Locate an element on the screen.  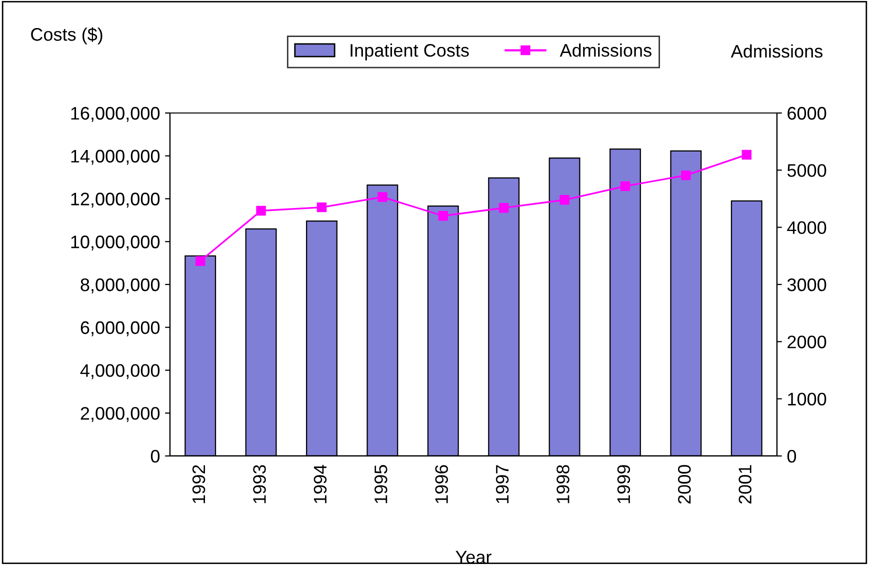
x-axis-title: Year is located at coordinates (474, 557).